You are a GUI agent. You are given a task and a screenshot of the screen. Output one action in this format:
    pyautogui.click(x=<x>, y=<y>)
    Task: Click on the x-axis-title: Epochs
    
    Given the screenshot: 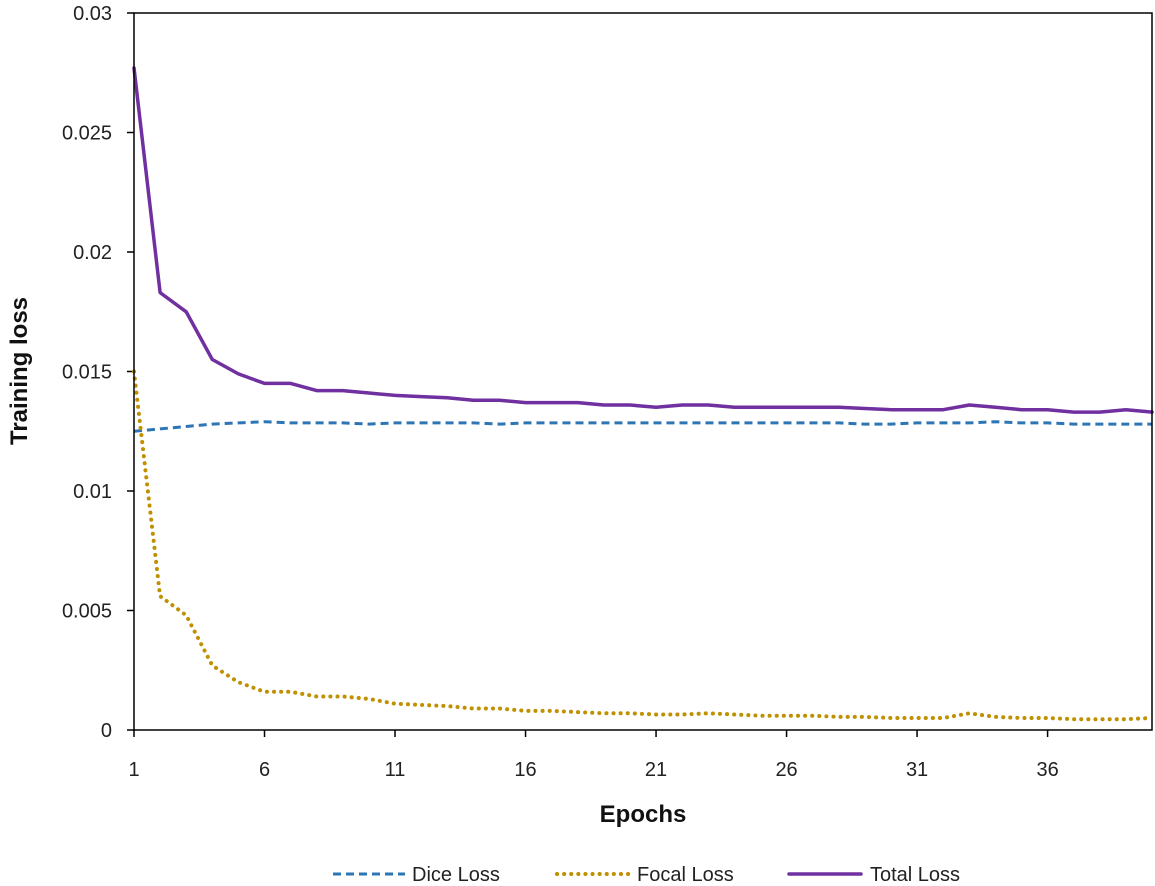 What is the action you would take?
    pyautogui.click(x=643, y=814)
    